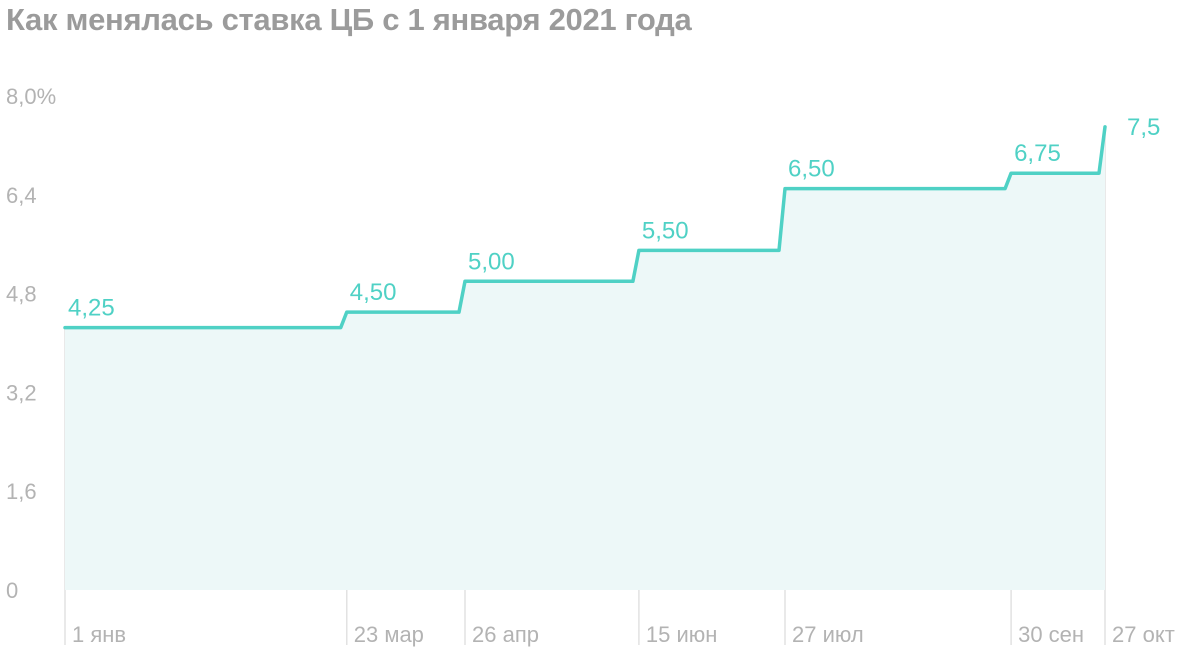 The image size is (1200, 651). What do you see at coordinates (665, 230) in the screenshot?
I see `value-label: 5,50` at bounding box center [665, 230].